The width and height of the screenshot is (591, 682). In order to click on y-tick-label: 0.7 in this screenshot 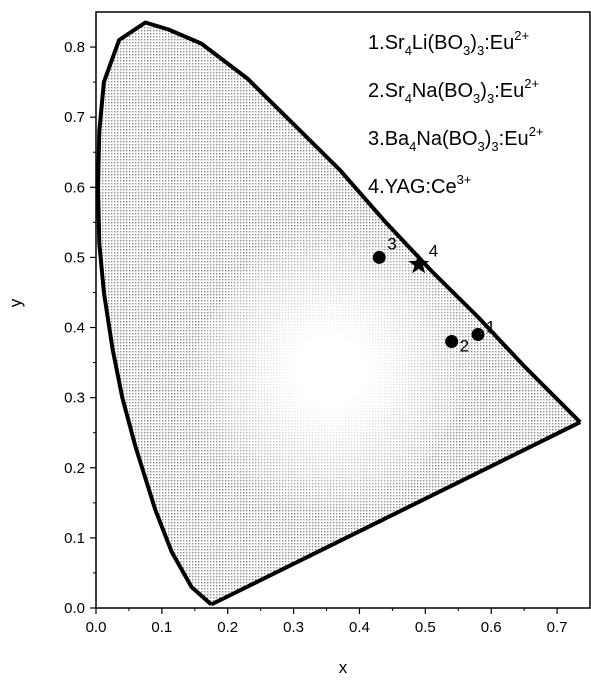, I will do `click(74, 117)`.